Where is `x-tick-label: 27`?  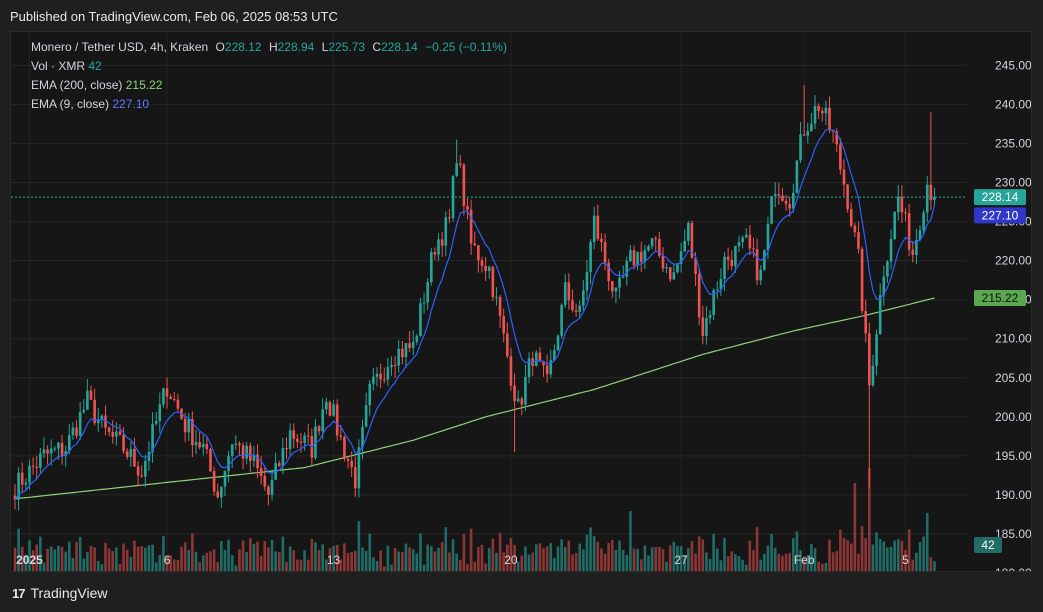
x-tick-label: 27 is located at coordinates (681, 560).